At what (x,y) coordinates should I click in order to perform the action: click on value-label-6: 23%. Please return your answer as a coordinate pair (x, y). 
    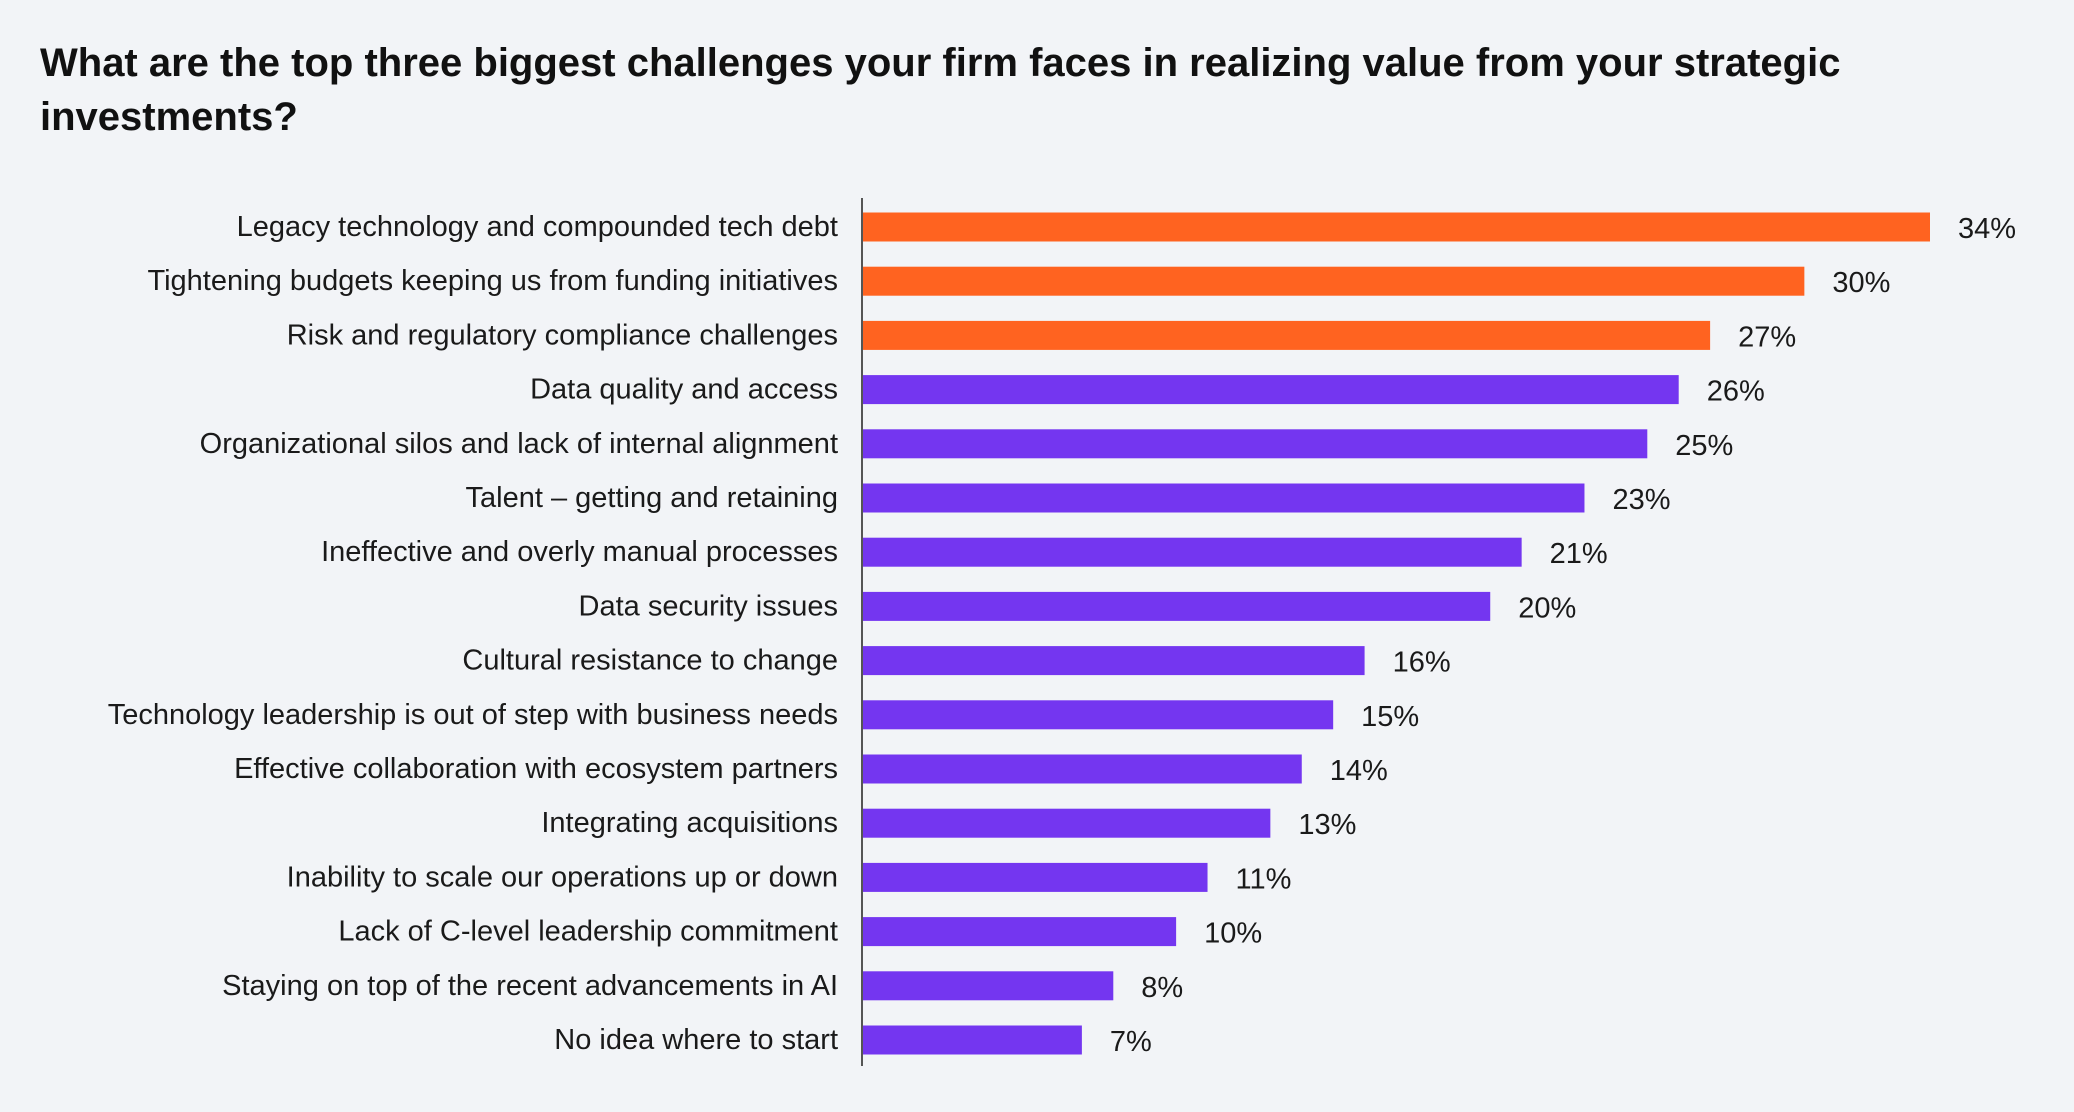
    Looking at the image, I should click on (1641, 500).